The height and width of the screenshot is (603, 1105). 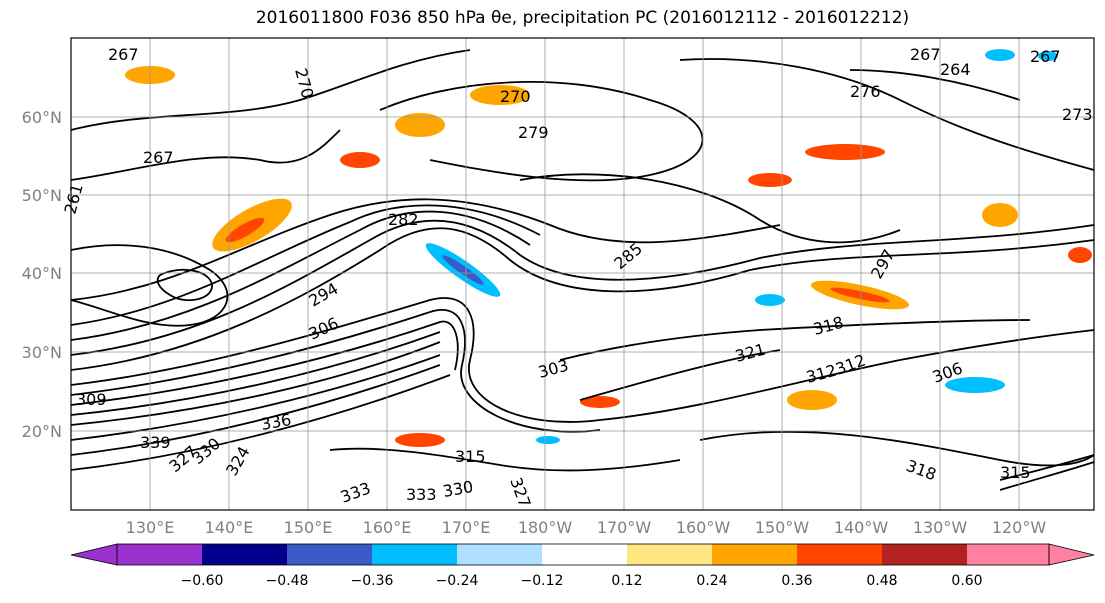 What do you see at coordinates (703, 527) in the screenshot?
I see `lon-label: 160°W` at bounding box center [703, 527].